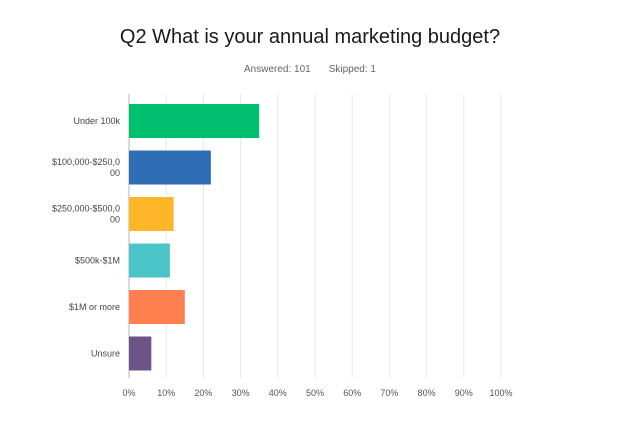  What do you see at coordinates (500, 393) in the screenshot?
I see `x-tick-label: 100%` at bounding box center [500, 393].